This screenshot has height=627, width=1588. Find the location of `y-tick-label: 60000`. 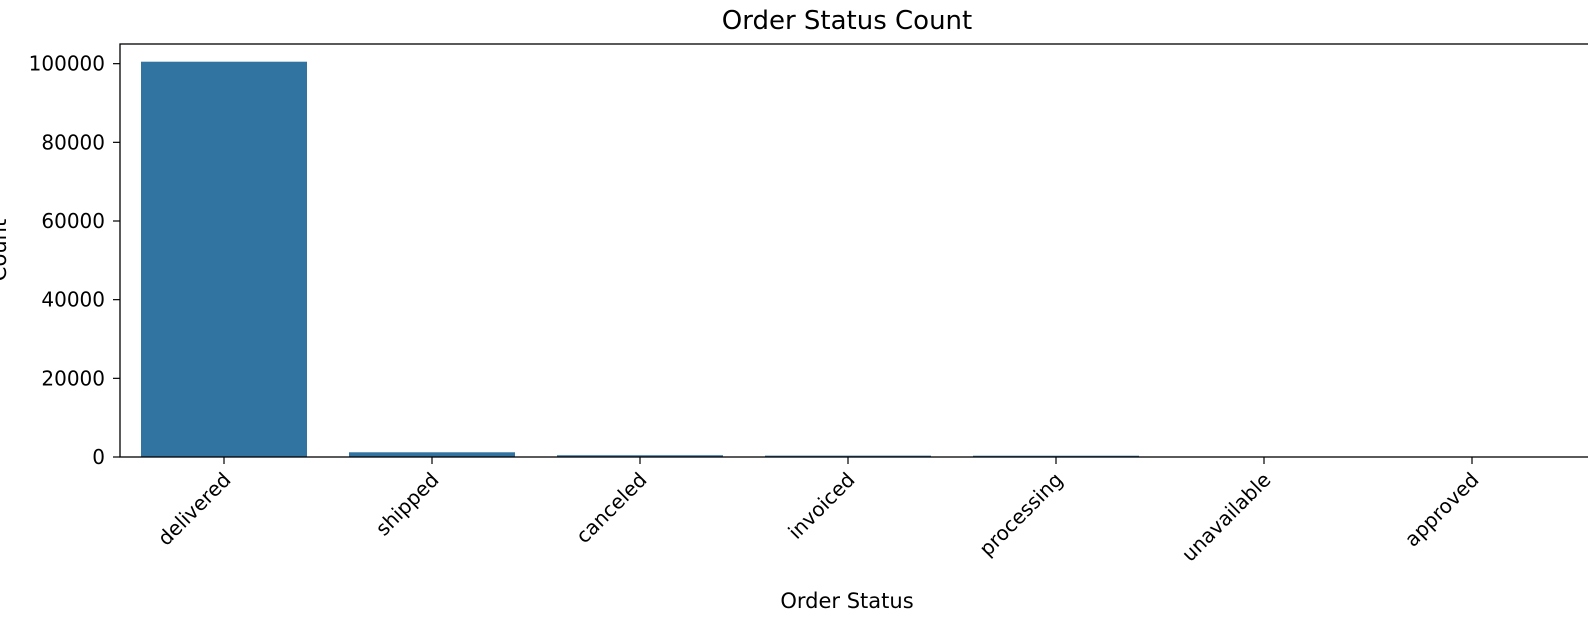

y-tick-label: 60000 is located at coordinates (73, 221).